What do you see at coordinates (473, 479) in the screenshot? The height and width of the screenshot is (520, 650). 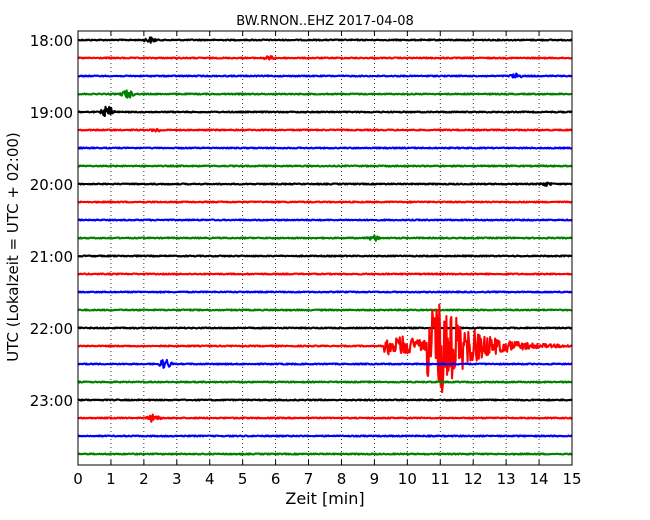 I see `x-tick-label: 12` at bounding box center [473, 479].